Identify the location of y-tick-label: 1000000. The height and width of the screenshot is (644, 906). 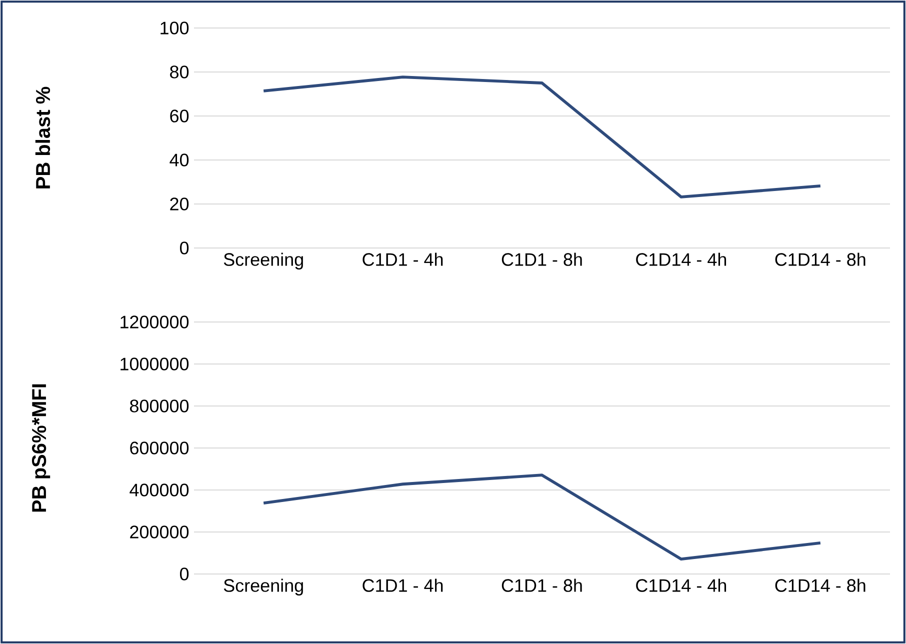
(154, 364).